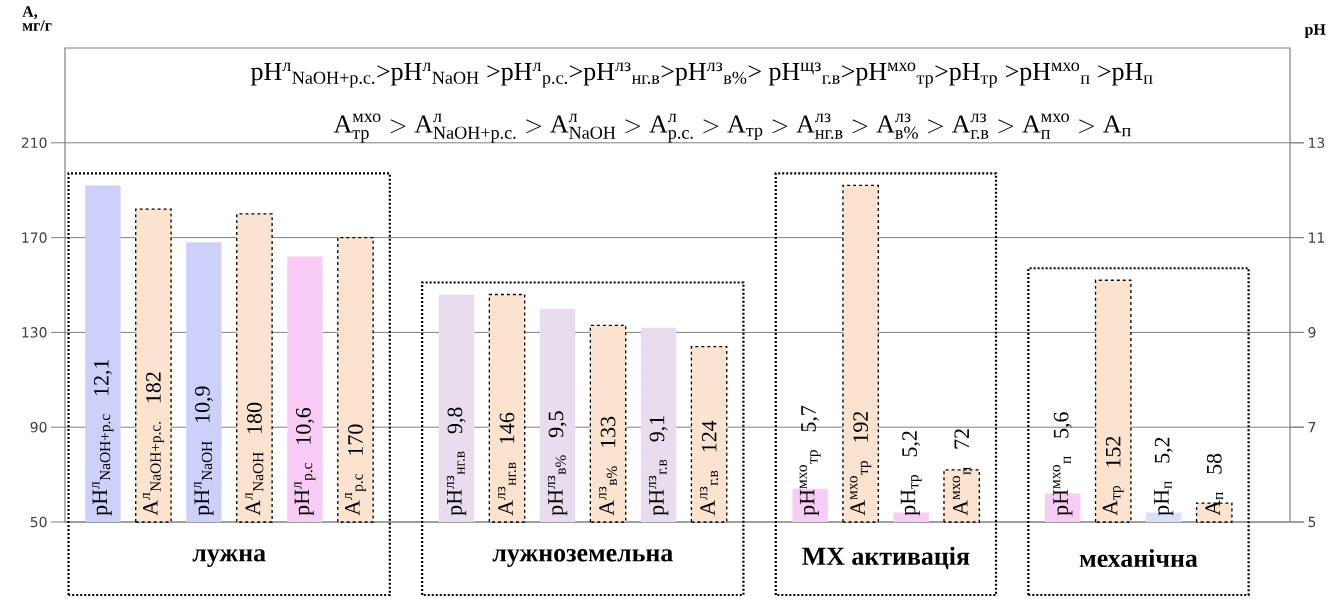 This screenshot has width=1339, height=599. What do you see at coordinates (37, 18) in the screenshot?
I see `y-axis-title: A, мг/г` at bounding box center [37, 18].